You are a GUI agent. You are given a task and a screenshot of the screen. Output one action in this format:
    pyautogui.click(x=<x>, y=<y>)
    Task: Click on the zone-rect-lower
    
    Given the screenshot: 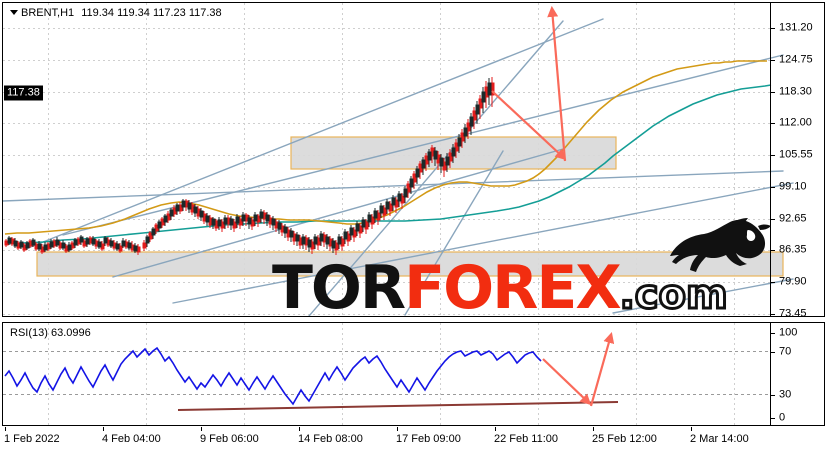 What is the action you would take?
    pyautogui.click(x=410, y=264)
    